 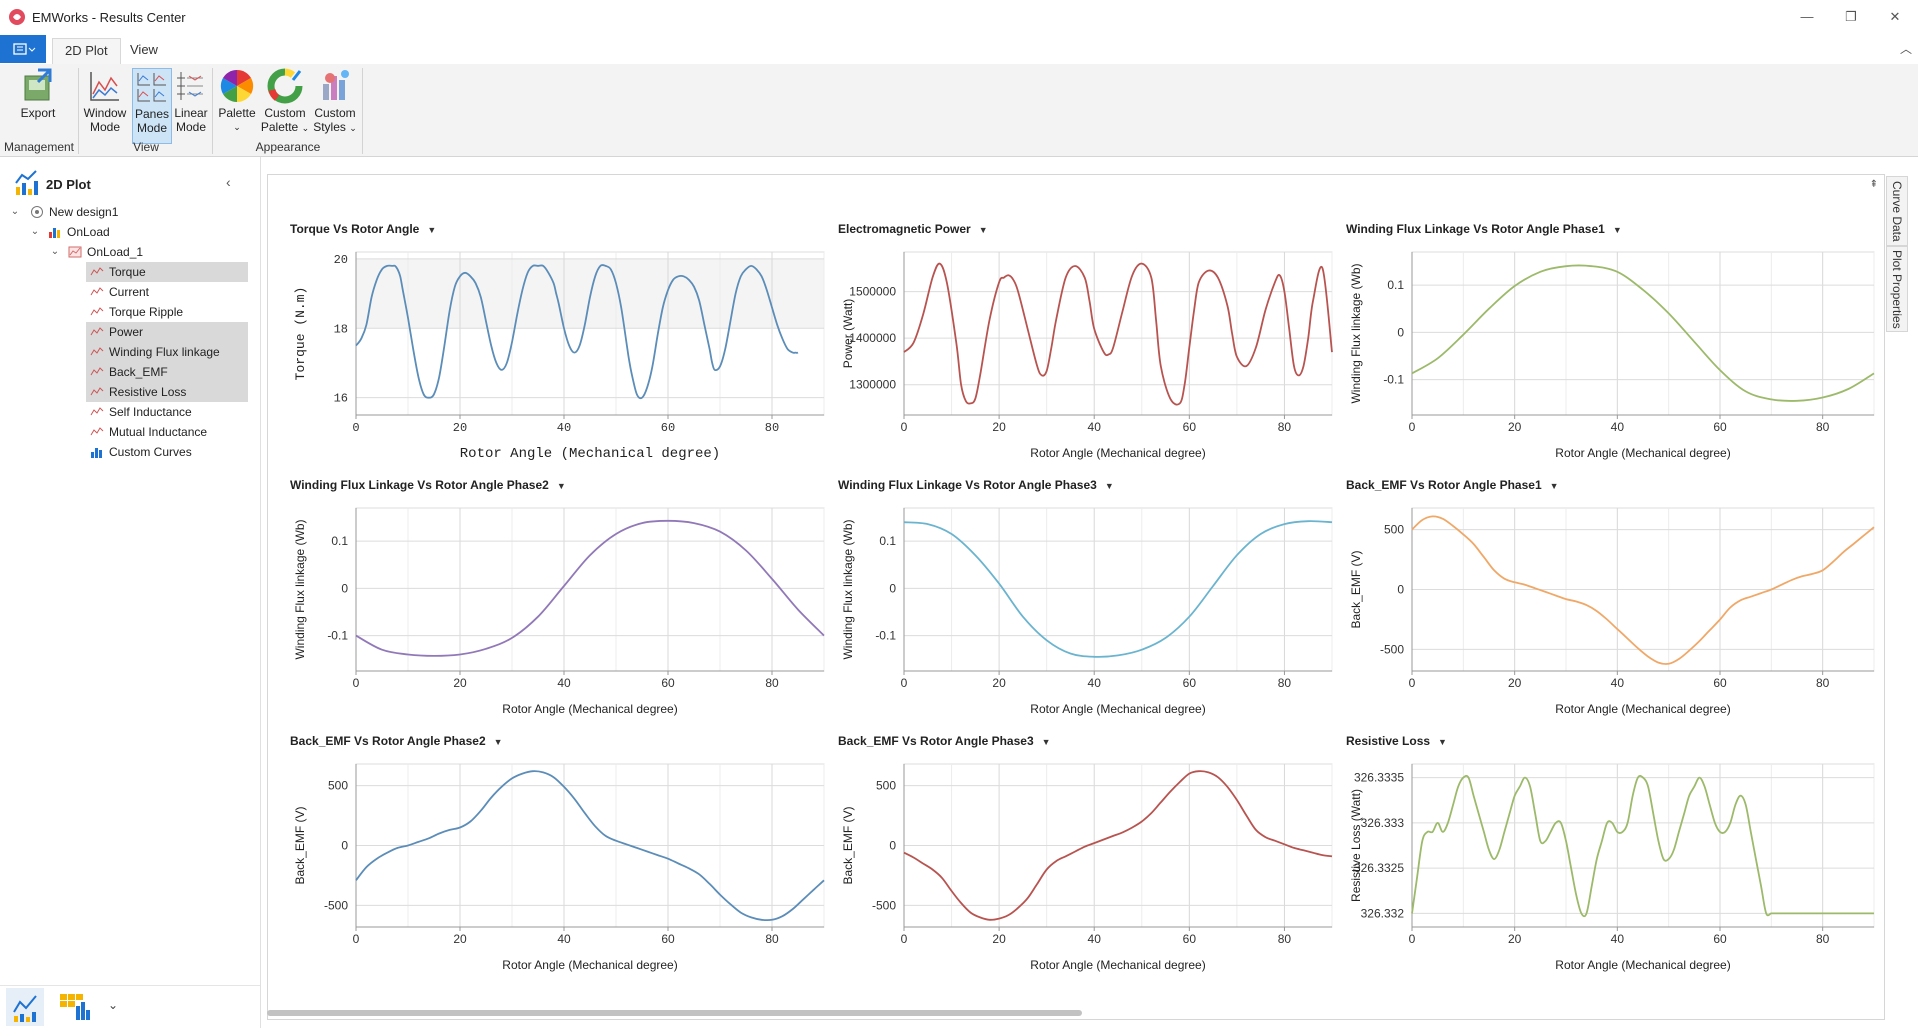 I want to click on tree-design: New design1, so click(x=74, y=212).